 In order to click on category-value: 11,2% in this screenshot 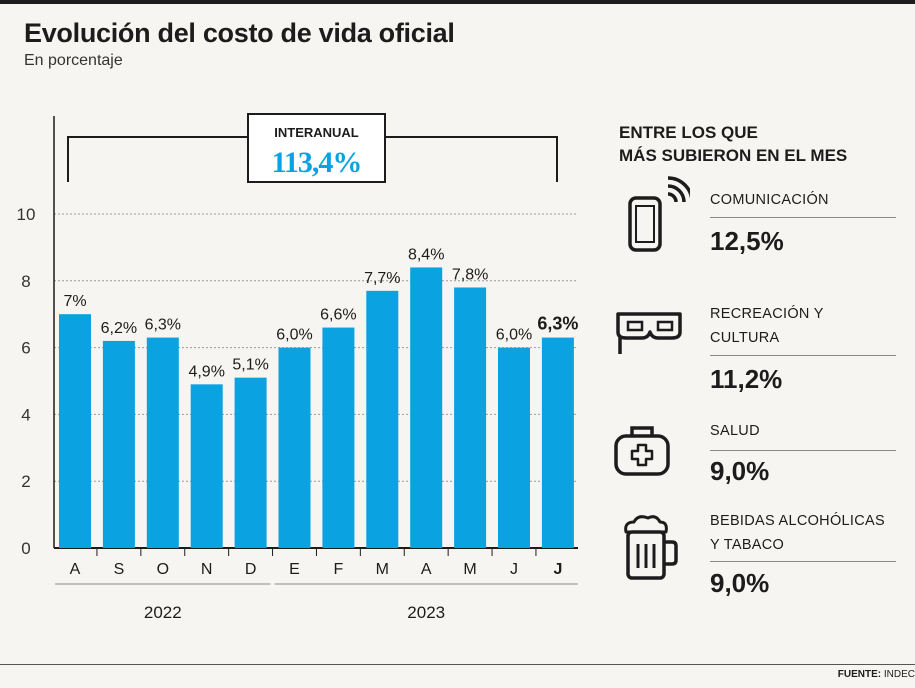, I will do `click(746, 379)`.